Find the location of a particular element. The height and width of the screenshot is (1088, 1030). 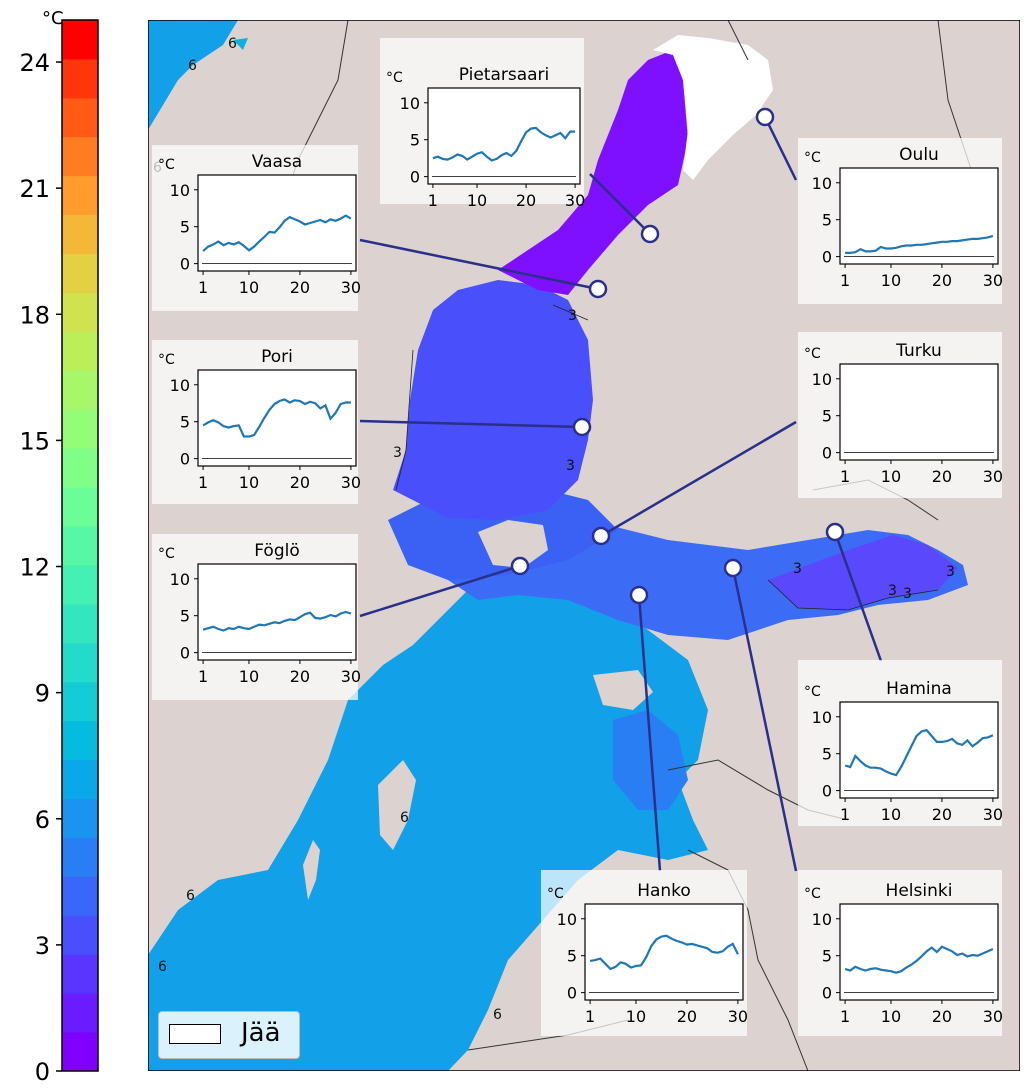

saaremaa-land is located at coordinates (623, 690).